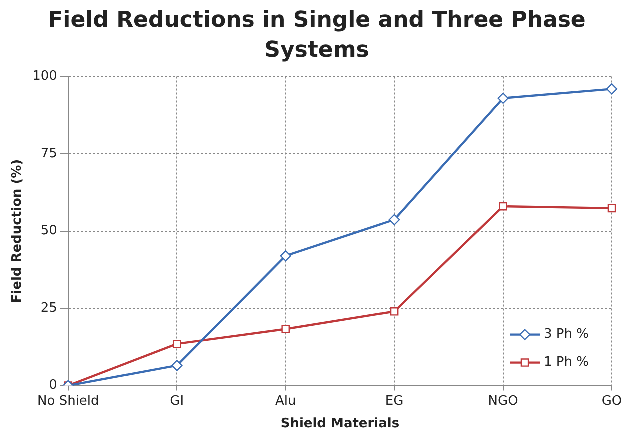 The image size is (634, 446). Describe the element at coordinates (612, 401) in the screenshot. I see `x-tick-label: GO` at that location.